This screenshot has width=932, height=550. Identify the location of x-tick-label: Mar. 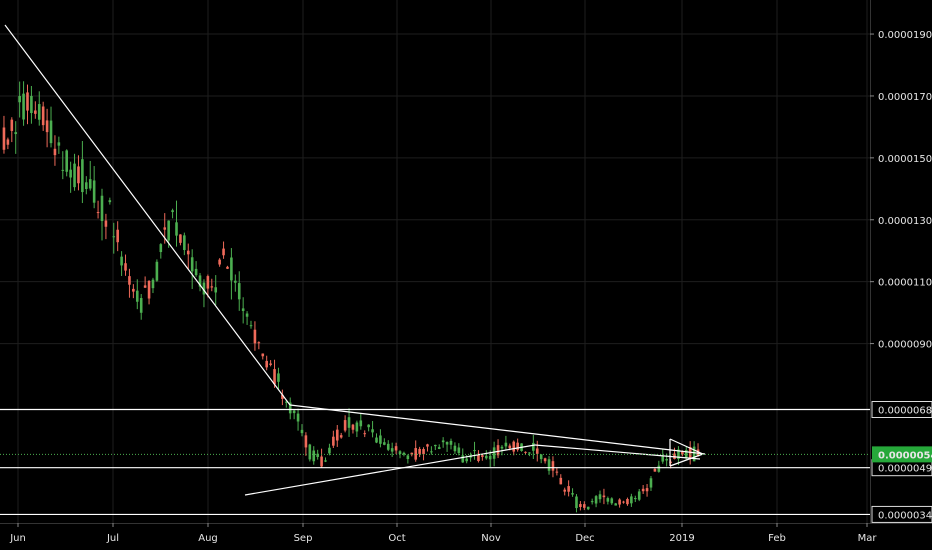
(868, 538).